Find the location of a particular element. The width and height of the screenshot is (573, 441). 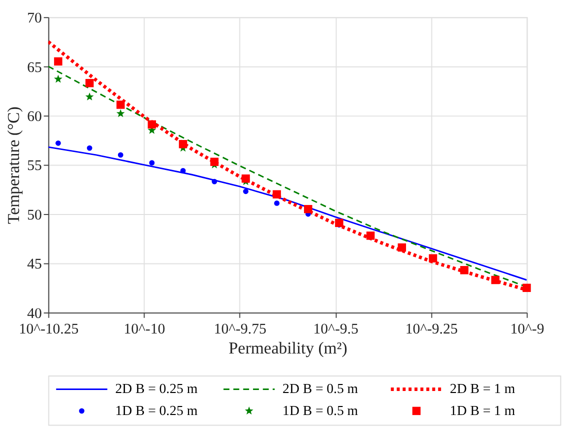

legend-label: 1D B = 0.5 m is located at coordinates (320, 410).